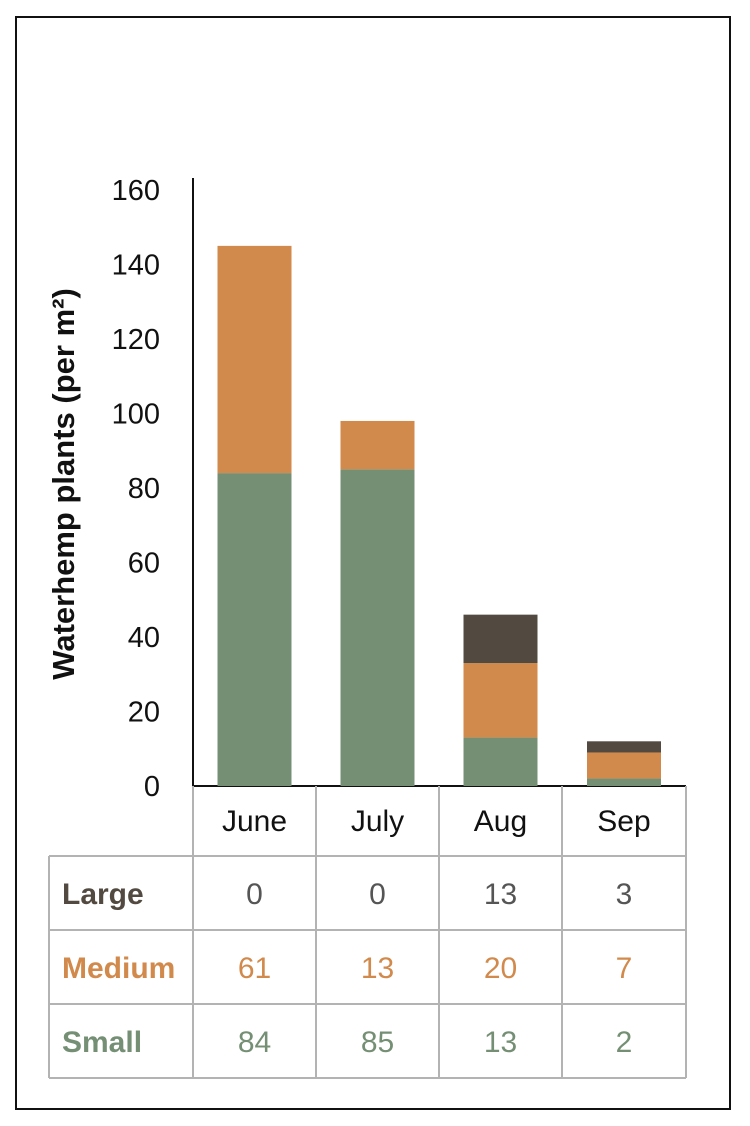 The height and width of the screenshot is (1126, 750). Describe the element at coordinates (377, 1042) in the screenshot. I see `table-cell-small: 85` at that location.